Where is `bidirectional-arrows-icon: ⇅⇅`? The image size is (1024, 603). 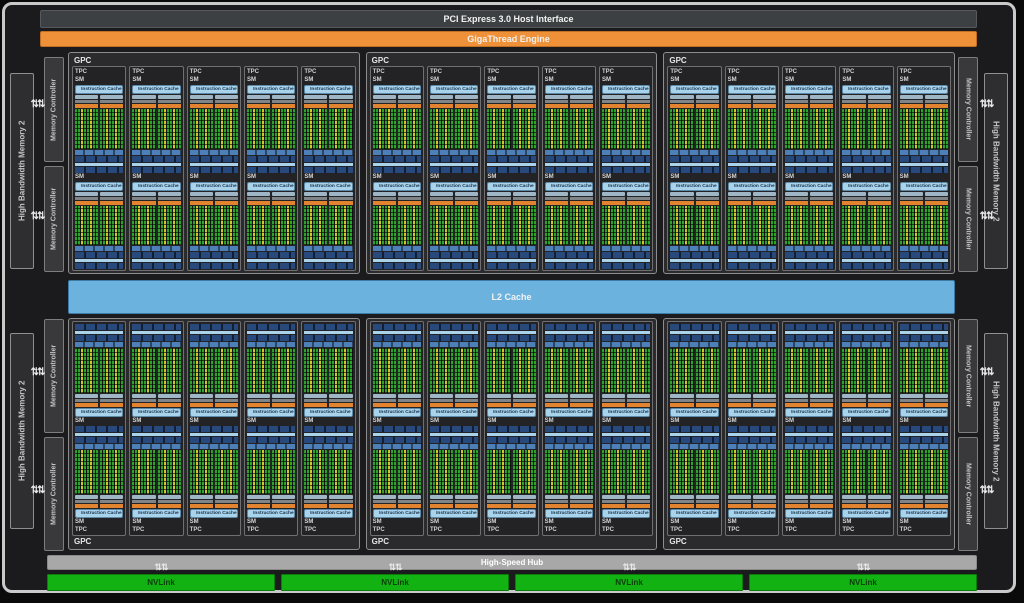 bidirectional-arrows-icon: ⇅⇅ is located at coordinates (38, 372).